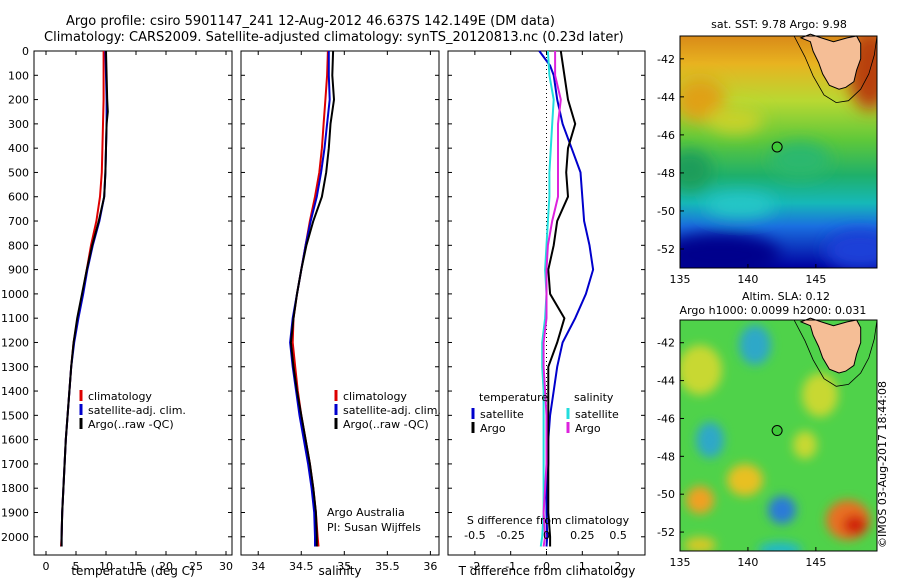 The height and width of the screenshot is (580, 900). Describe the element at coordinates (18, 124) in the screenshot. I see `depth-tick-label: 300` at that location.